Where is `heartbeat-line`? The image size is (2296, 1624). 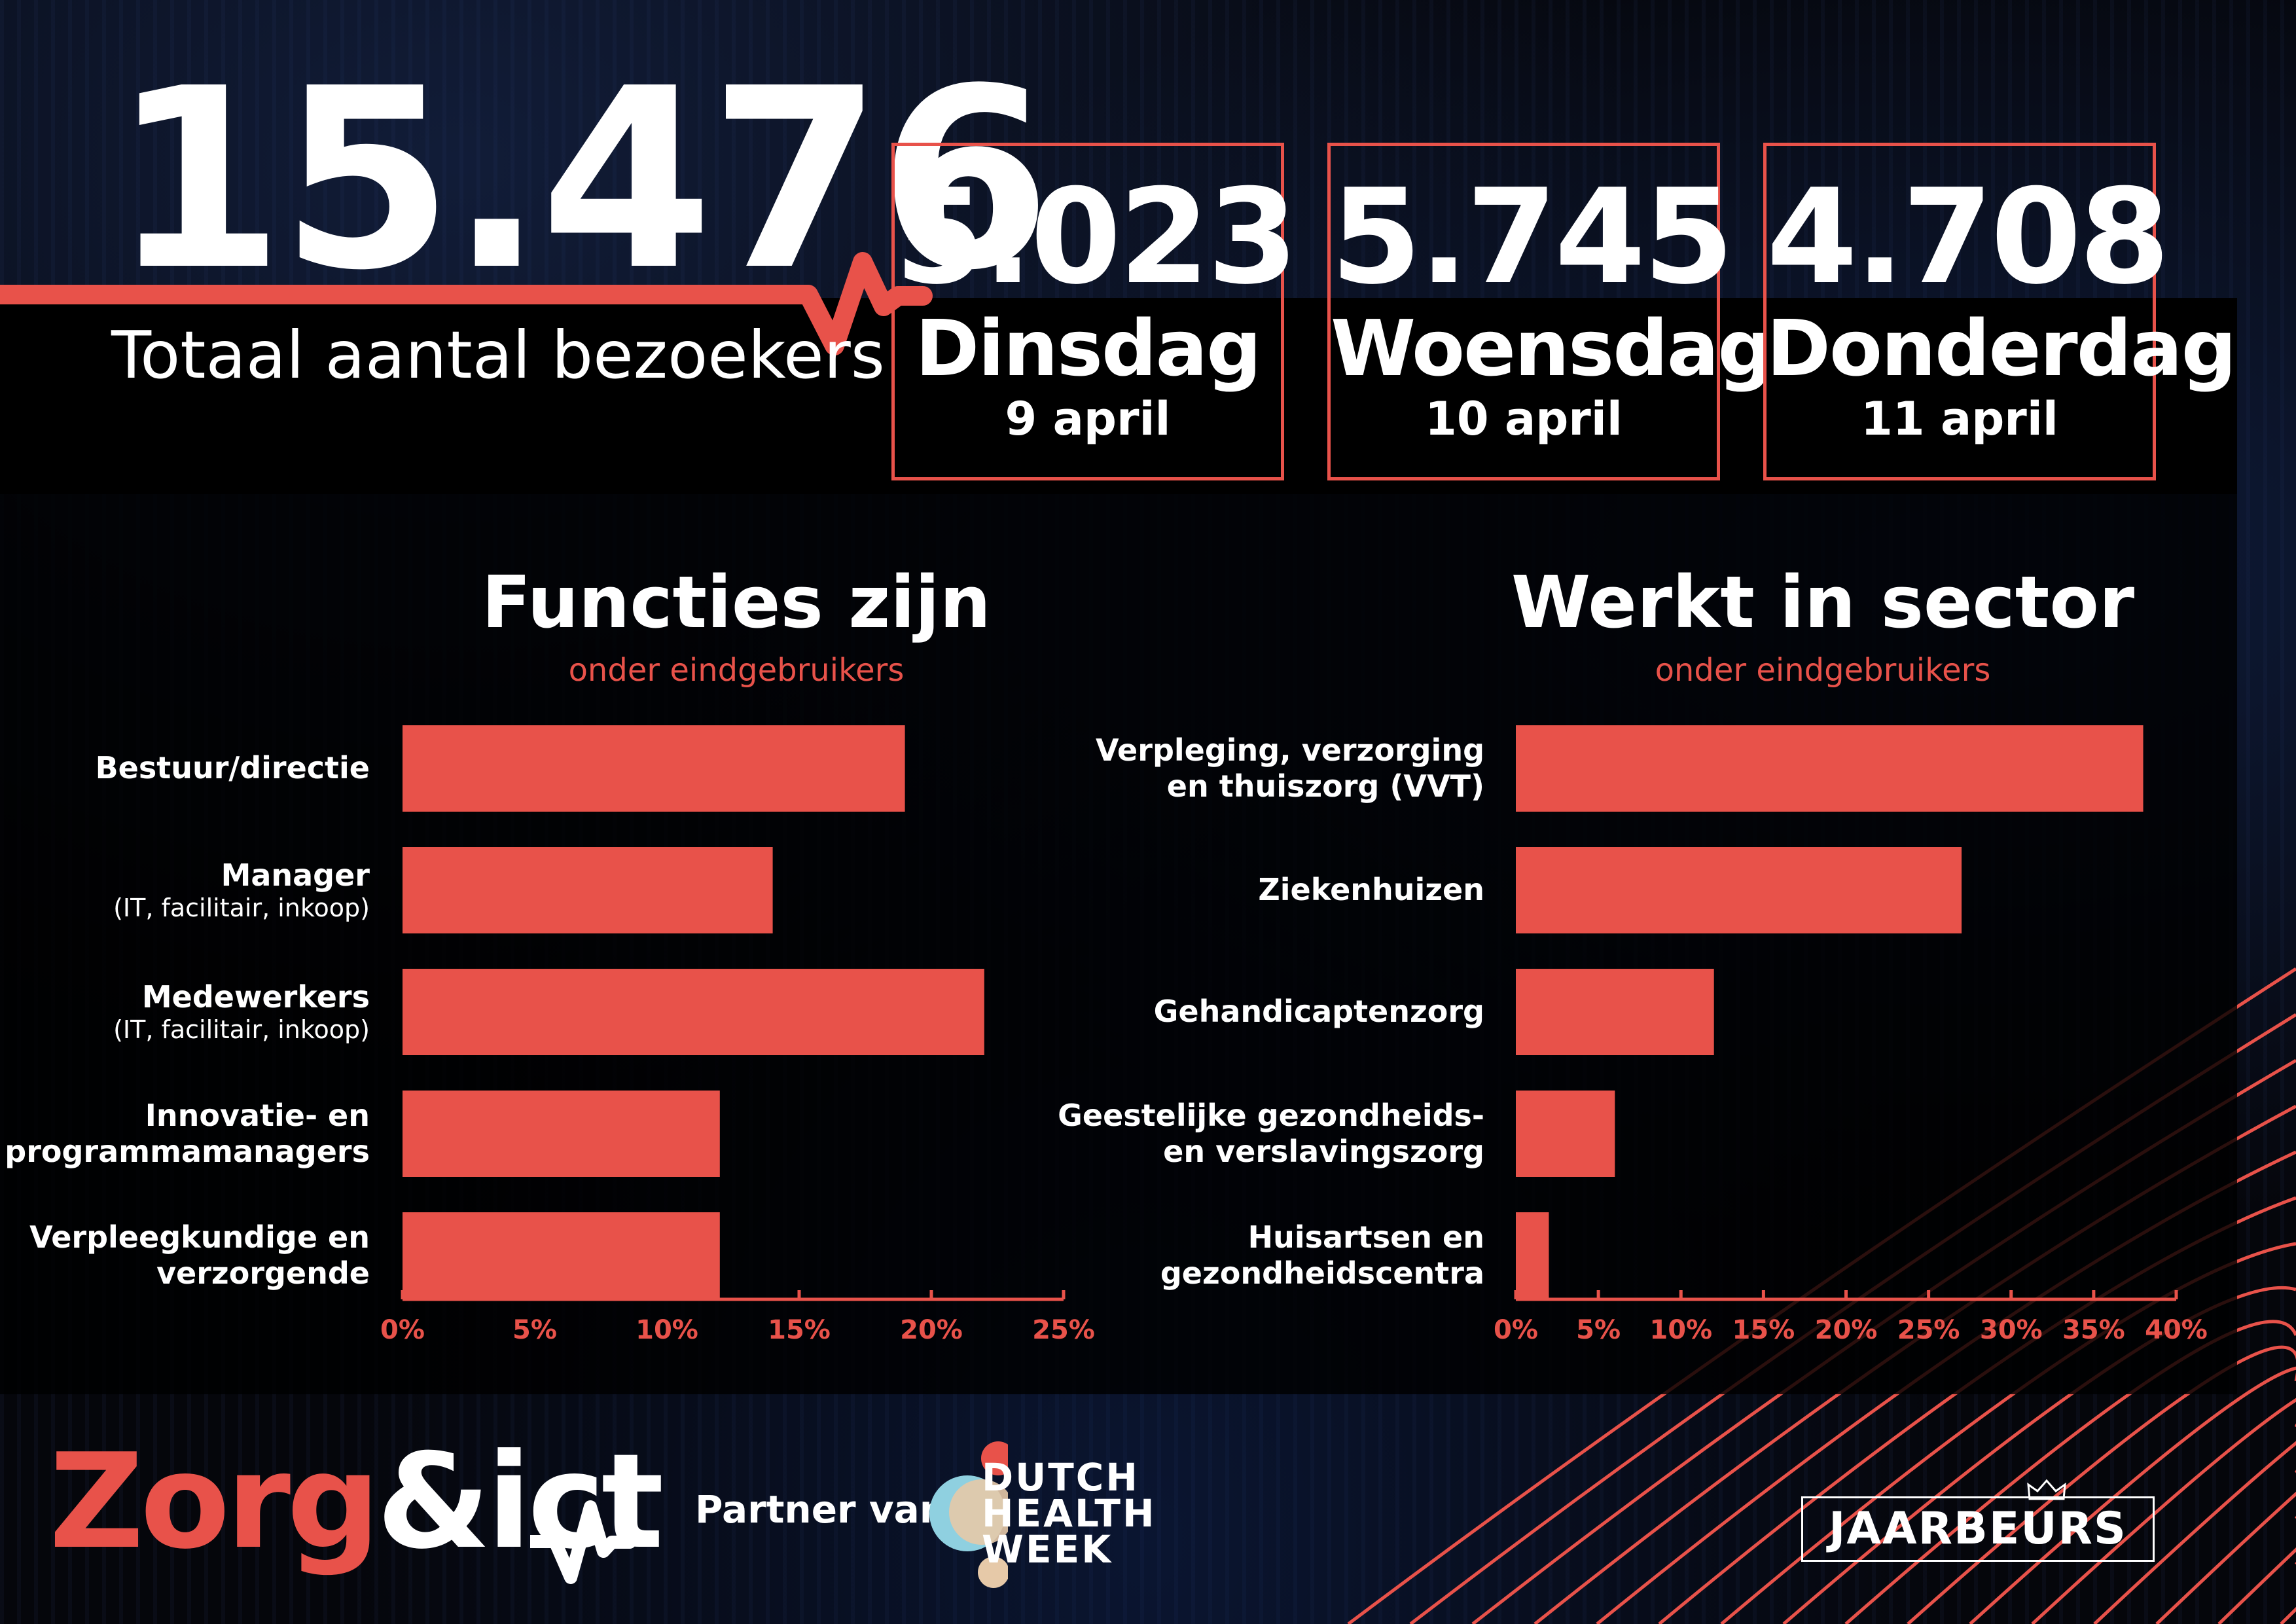
heartbeat-line is located at coordinates (466, 303).